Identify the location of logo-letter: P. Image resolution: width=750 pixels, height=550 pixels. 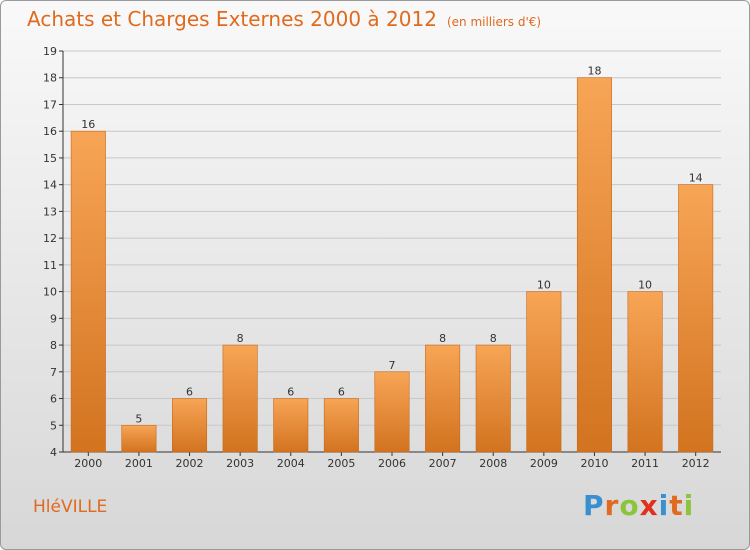
(594, 505).